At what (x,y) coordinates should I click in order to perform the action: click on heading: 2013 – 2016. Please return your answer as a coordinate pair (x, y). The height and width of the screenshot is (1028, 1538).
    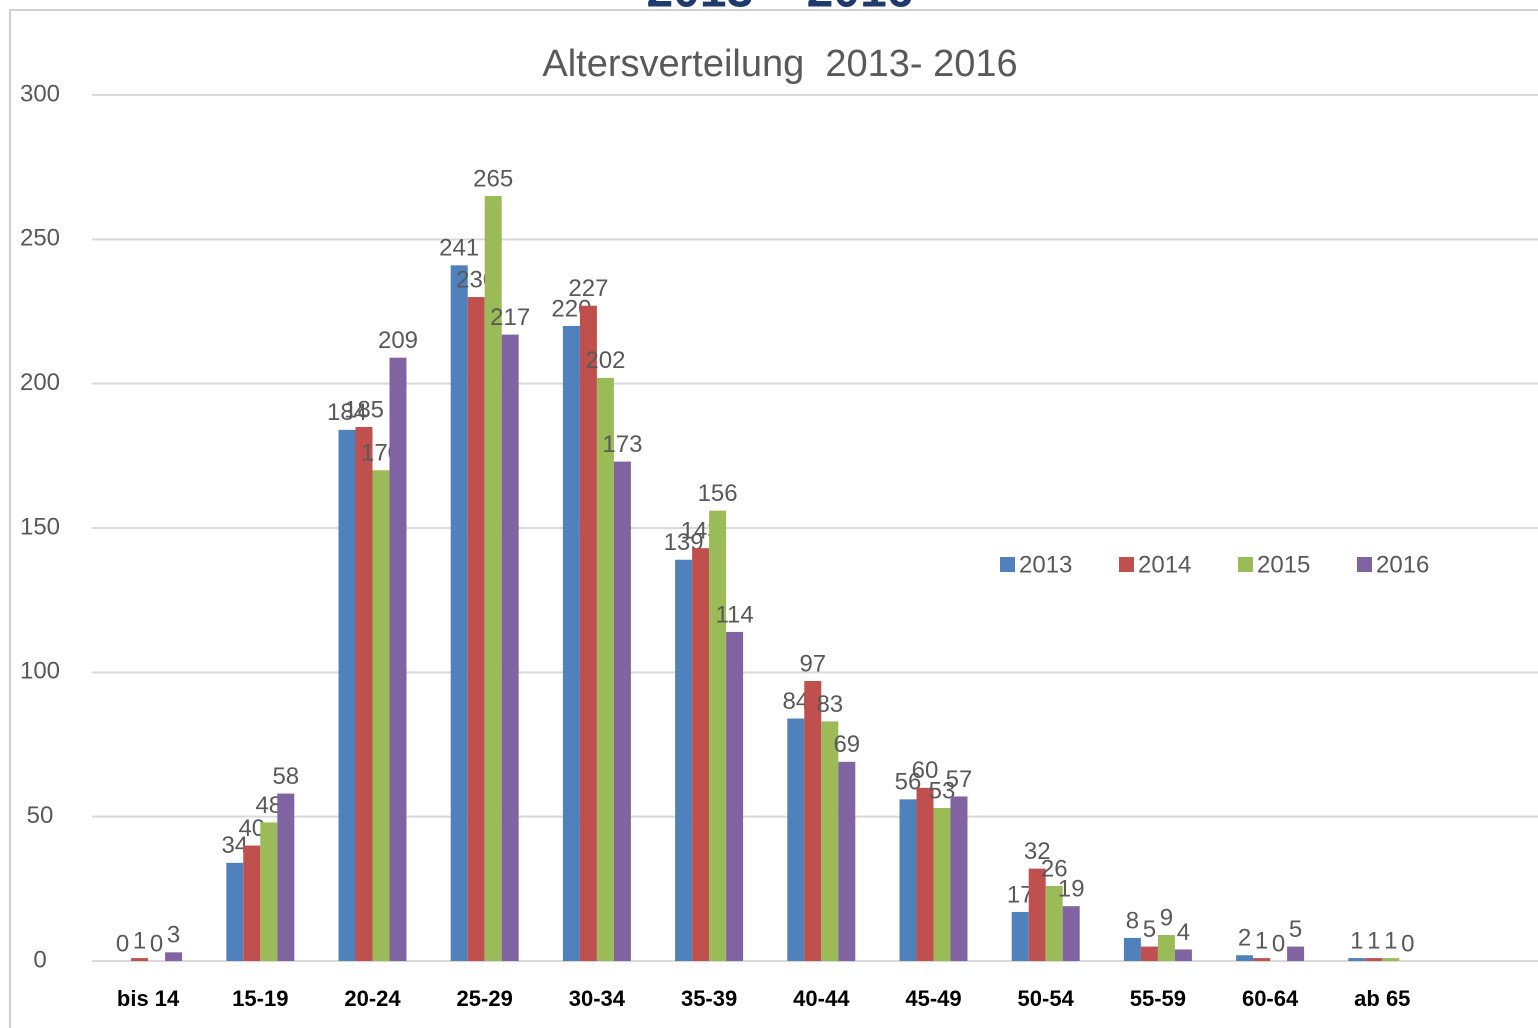
    Looking at the image, I should click on (780, 9).